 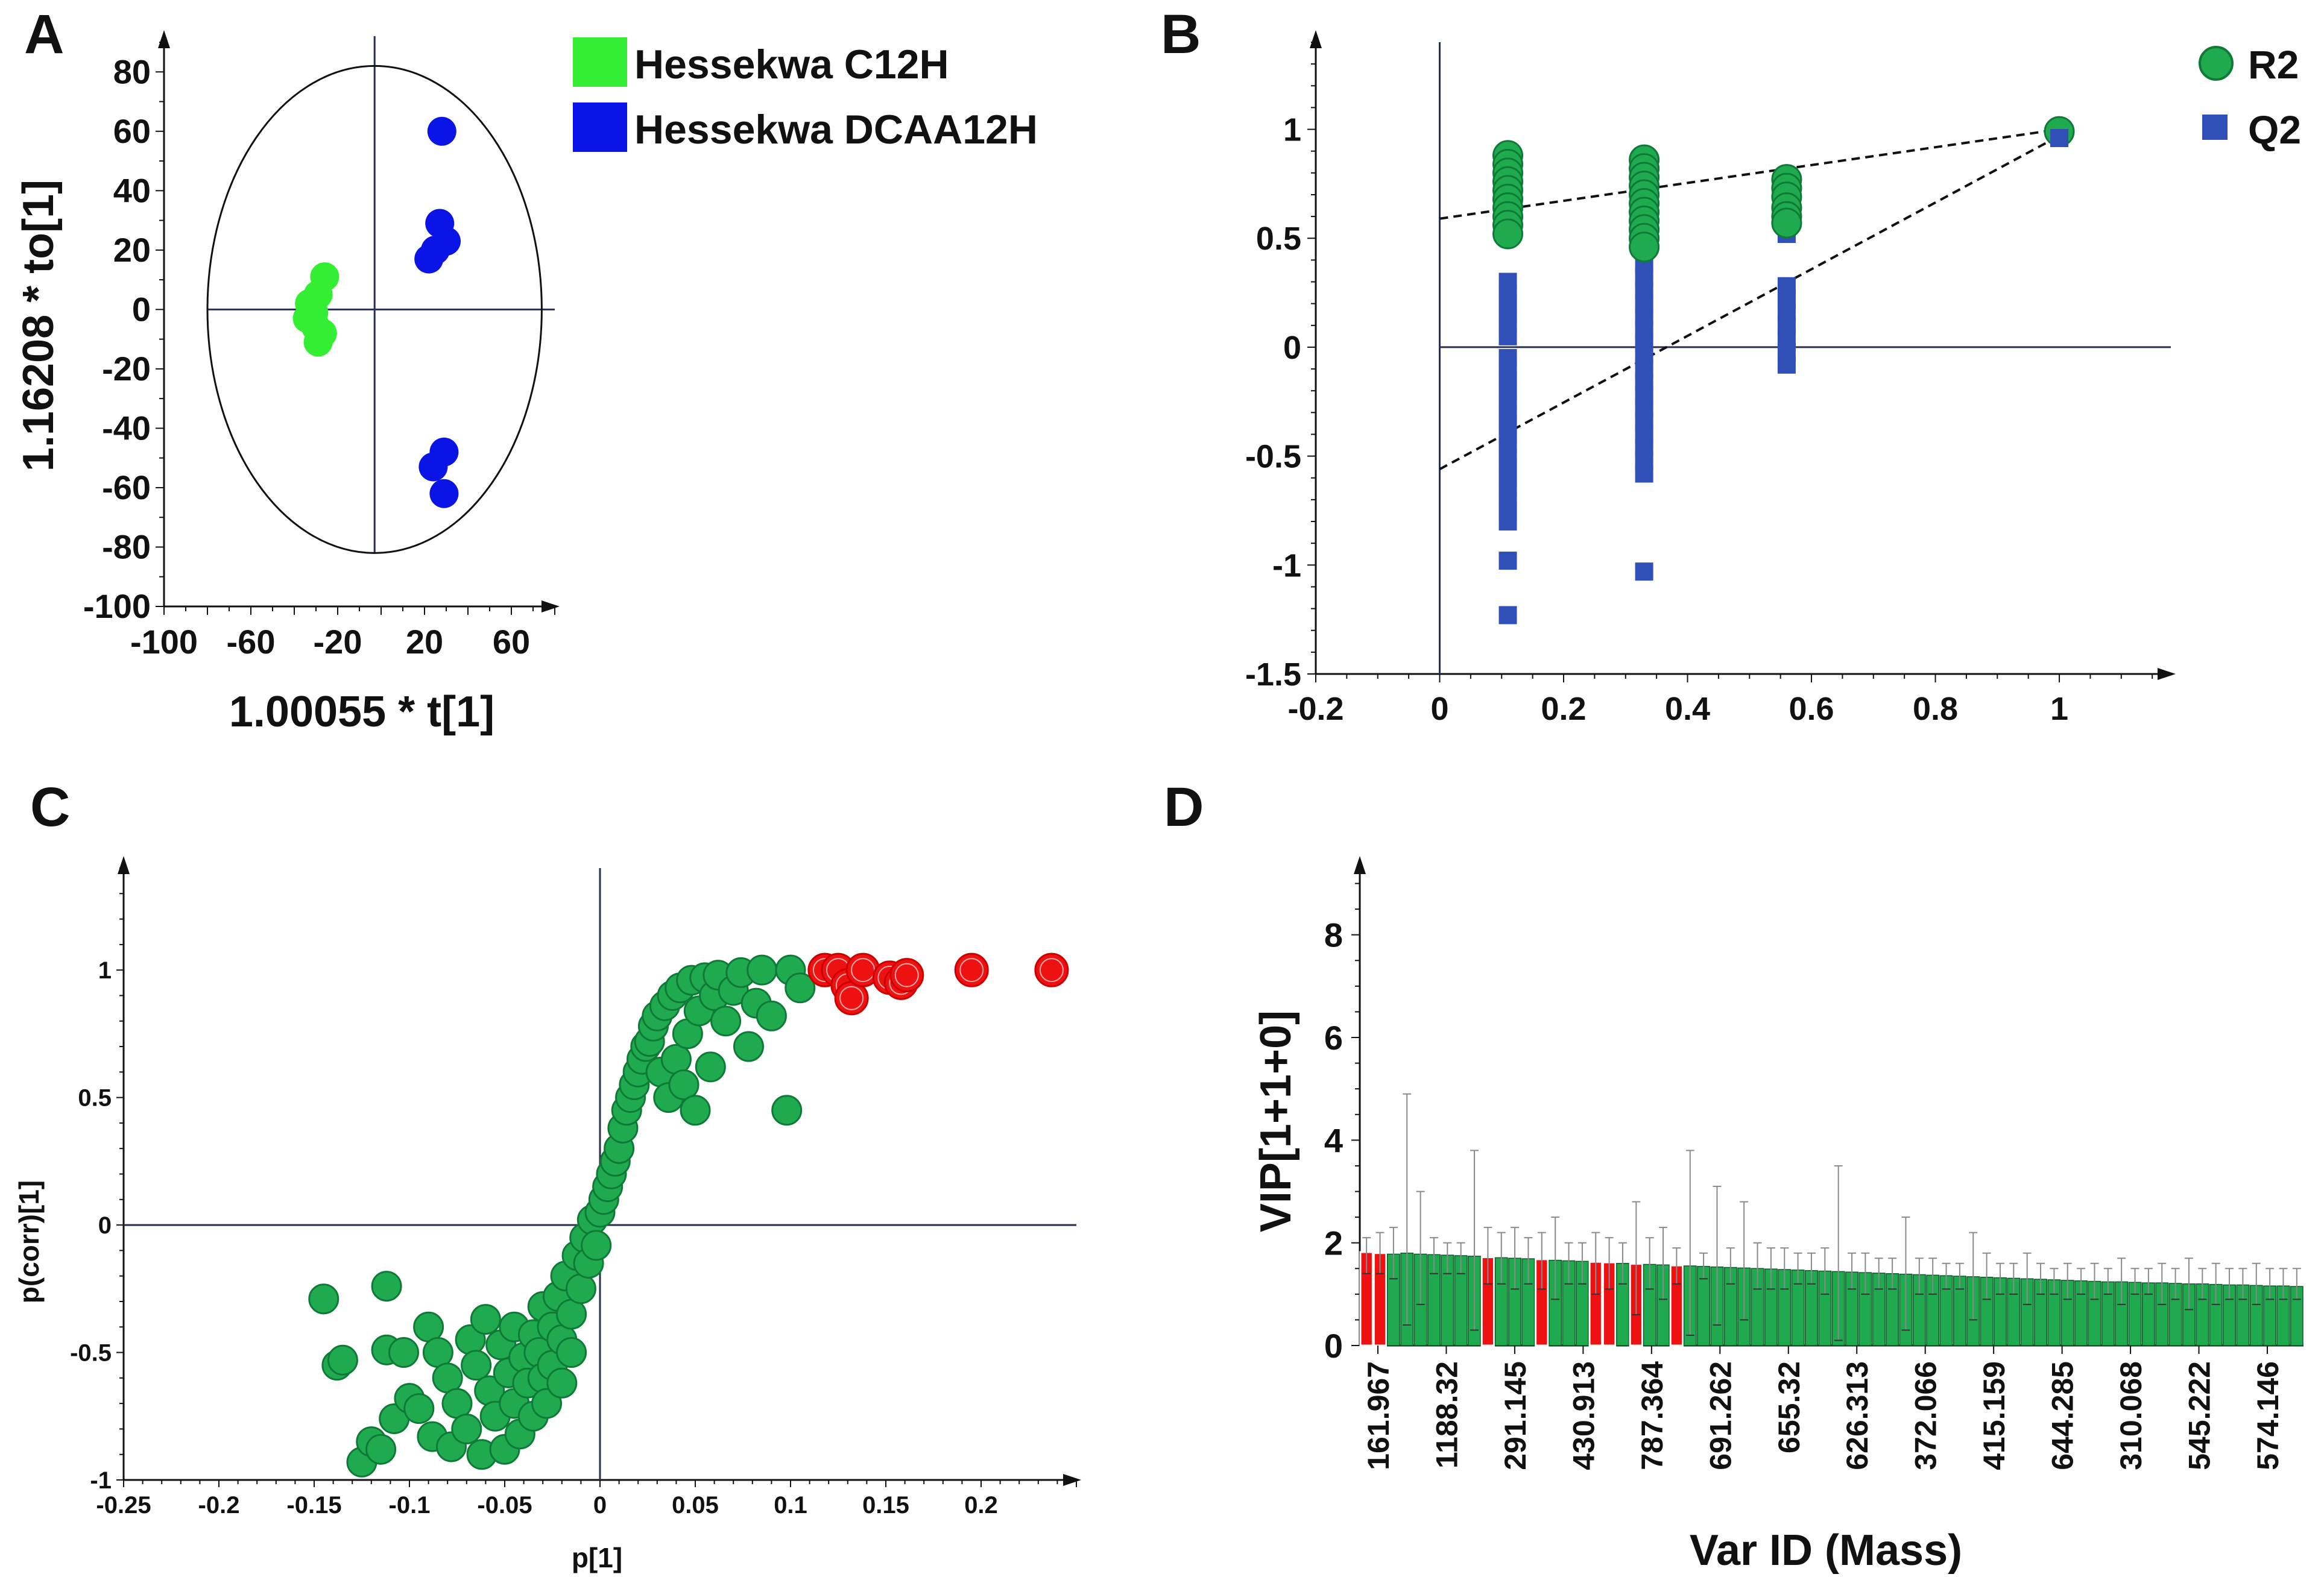 I want to click on panel-b-intercept-line, so click(x=1749, y=302).